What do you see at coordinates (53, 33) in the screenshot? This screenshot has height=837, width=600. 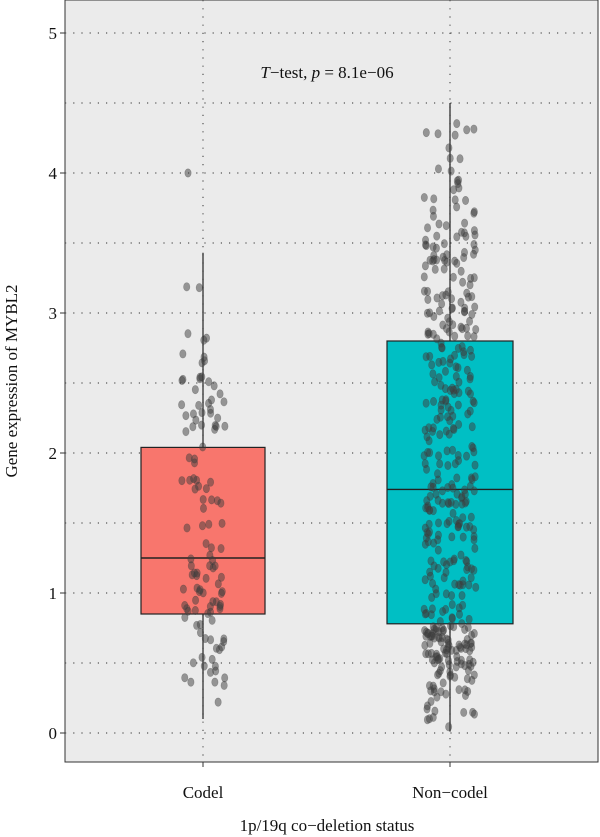 I see `y-tick-label: 5` at bounding box center [53, 33].